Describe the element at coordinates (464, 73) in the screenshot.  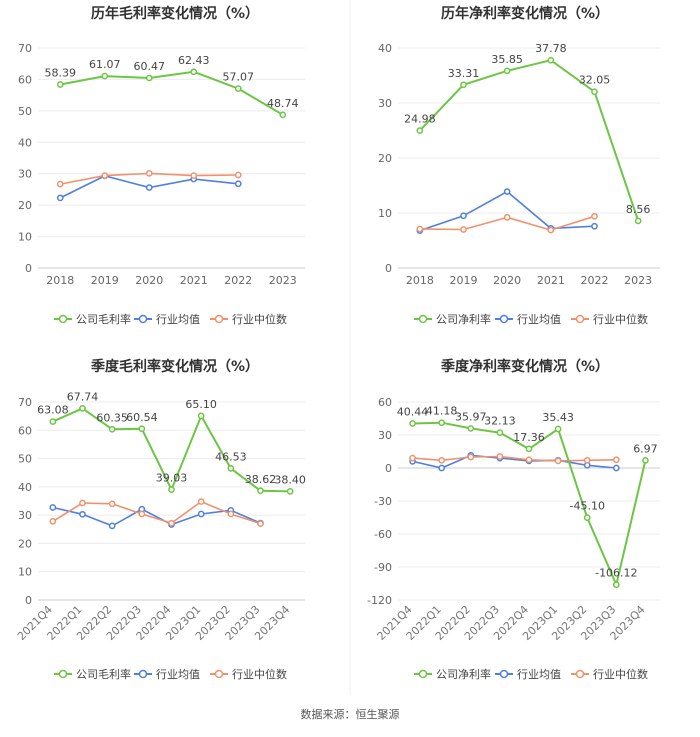
I see `data-label: 33.31` at that location.